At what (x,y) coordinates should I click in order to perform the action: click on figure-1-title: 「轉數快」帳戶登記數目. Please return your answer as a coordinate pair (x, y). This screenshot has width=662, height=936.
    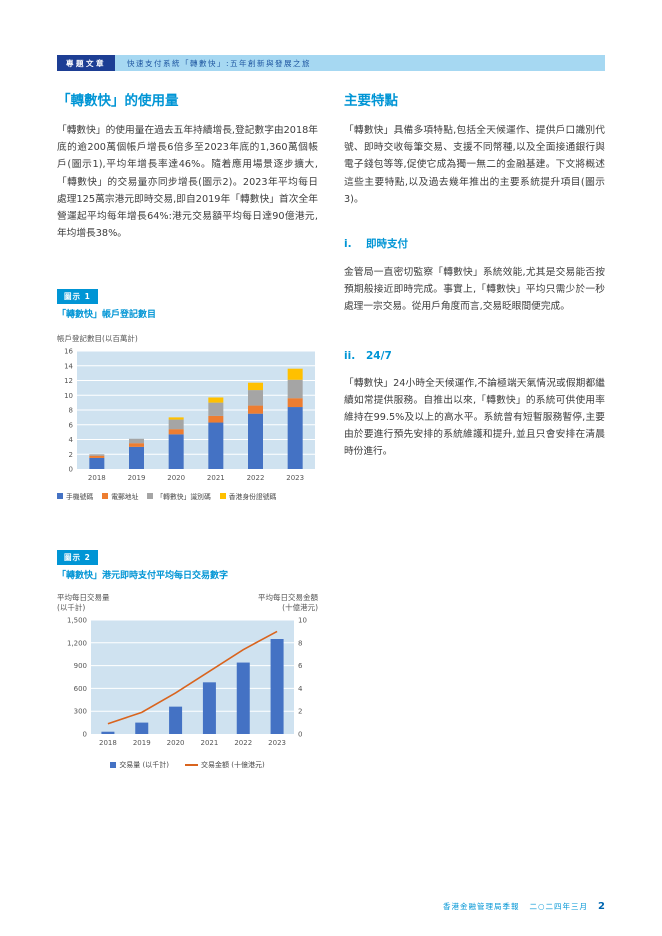
    Looking at the image, I should click on (107, 315).